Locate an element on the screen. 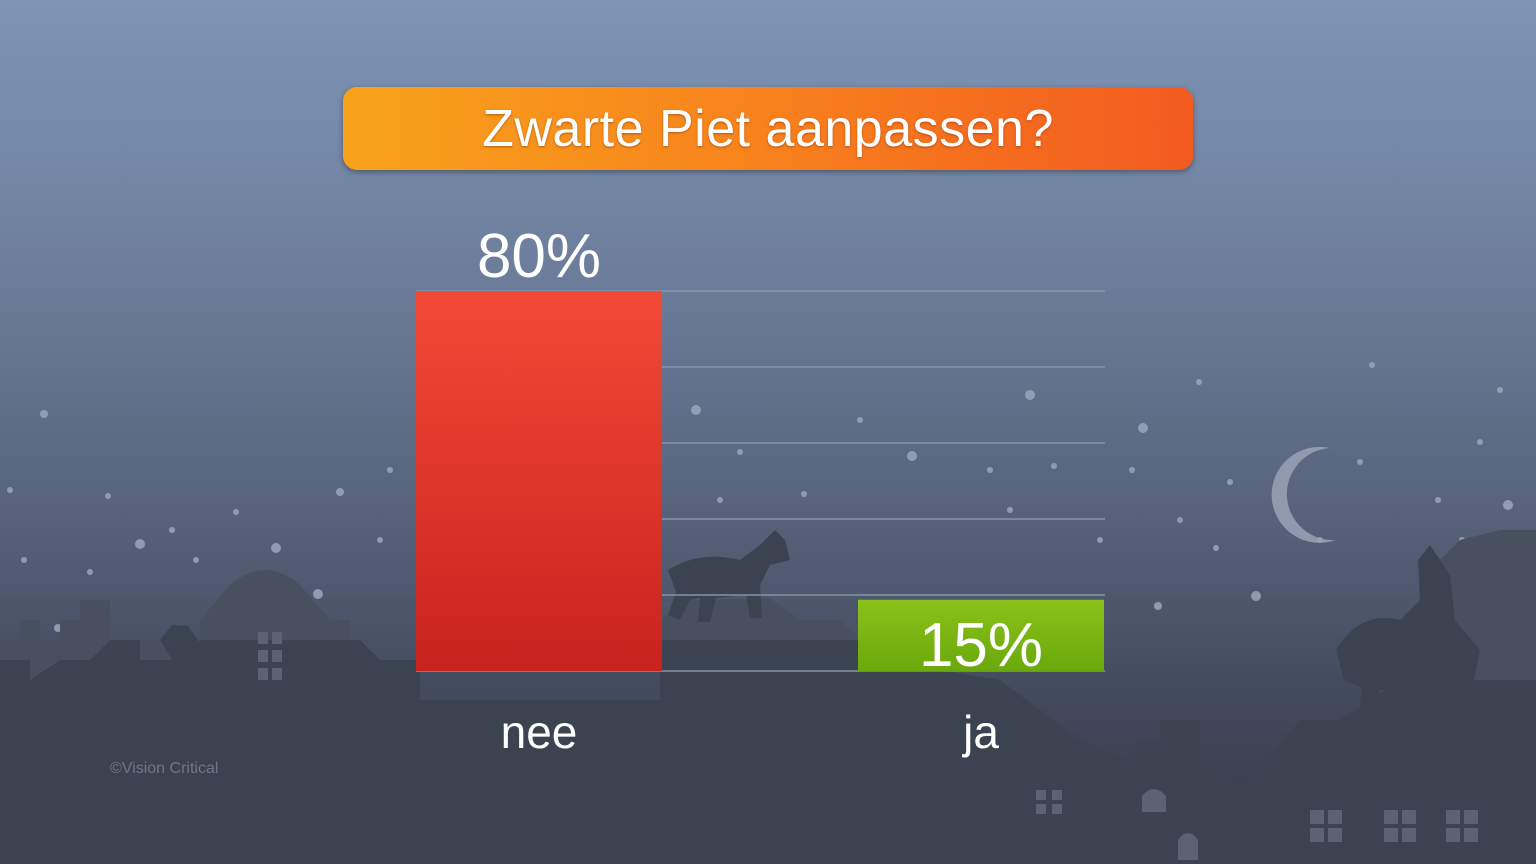 Image resolution: width=1536 pixels, height=864 pixels. bar-ja is located at coordinates (981, 635).